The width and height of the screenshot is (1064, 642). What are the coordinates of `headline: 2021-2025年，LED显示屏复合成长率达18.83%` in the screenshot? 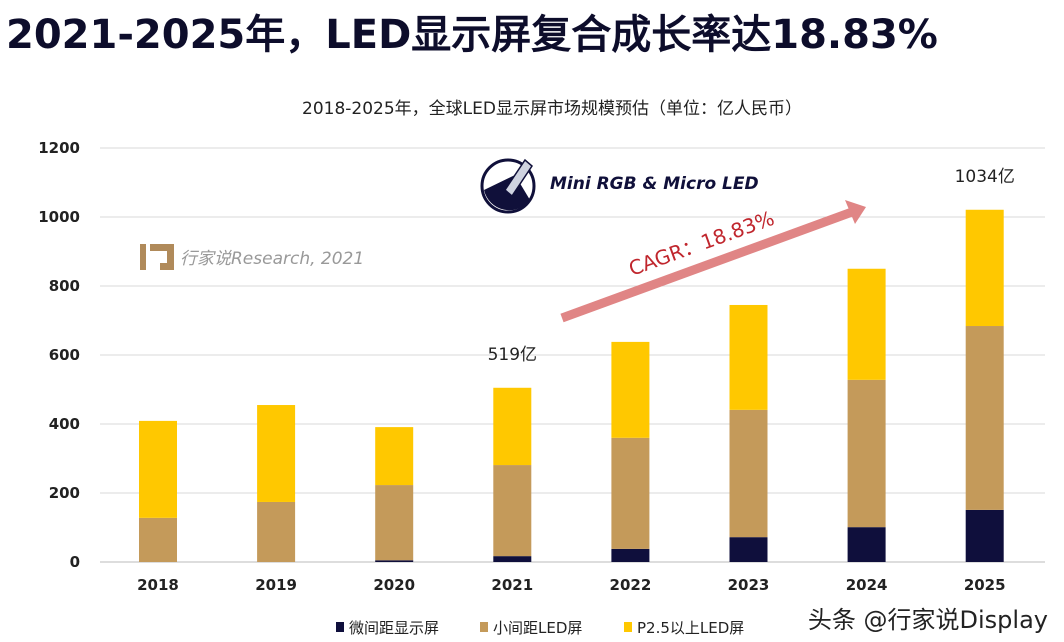 It's located at (472, 35).